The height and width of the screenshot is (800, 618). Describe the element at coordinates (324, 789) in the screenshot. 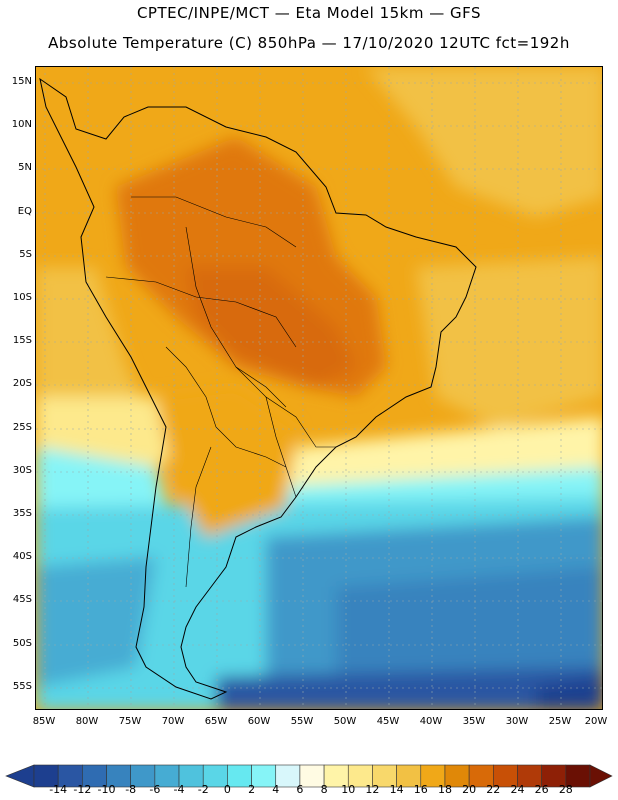

I see `colorbar-label: 8` at that location.